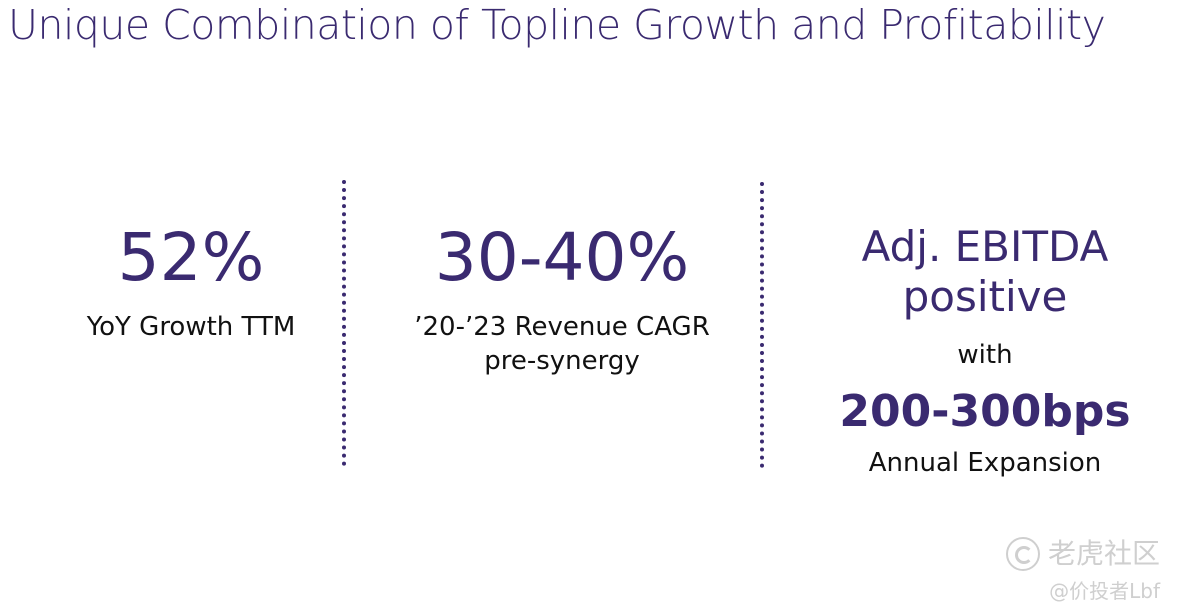 The height and width of the screenshot is (613, 1178). I want to click on metric-value: 200-300bps, so click(985, 411).